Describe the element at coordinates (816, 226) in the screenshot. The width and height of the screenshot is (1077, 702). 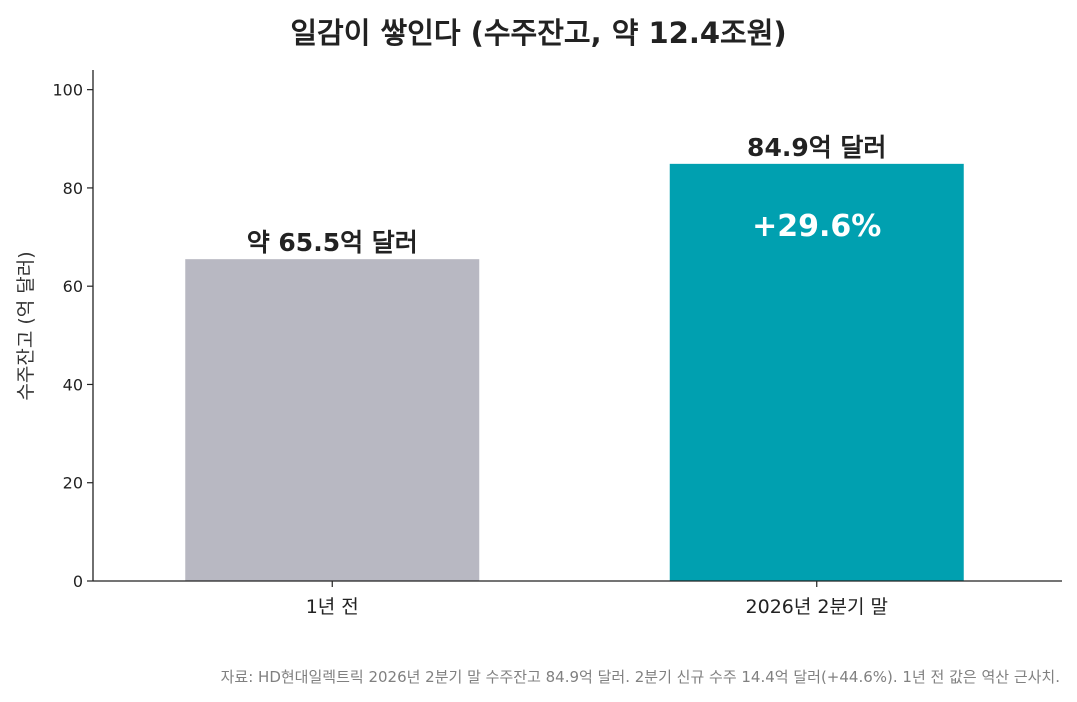
I see `growth-annotation: +29.6%` at that location.